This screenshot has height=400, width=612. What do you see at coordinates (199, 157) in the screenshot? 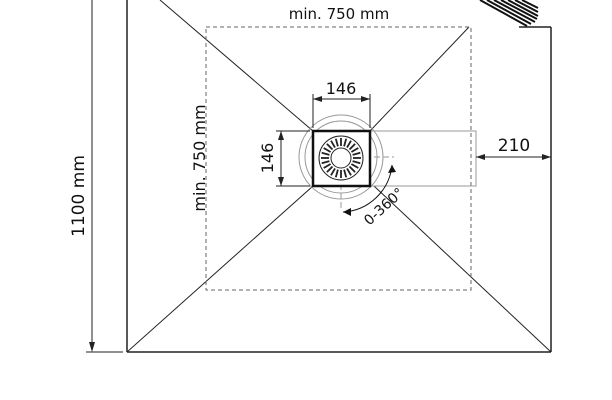
I see `min-height-label: min. 750 mm` at bounding box center [199, 157].